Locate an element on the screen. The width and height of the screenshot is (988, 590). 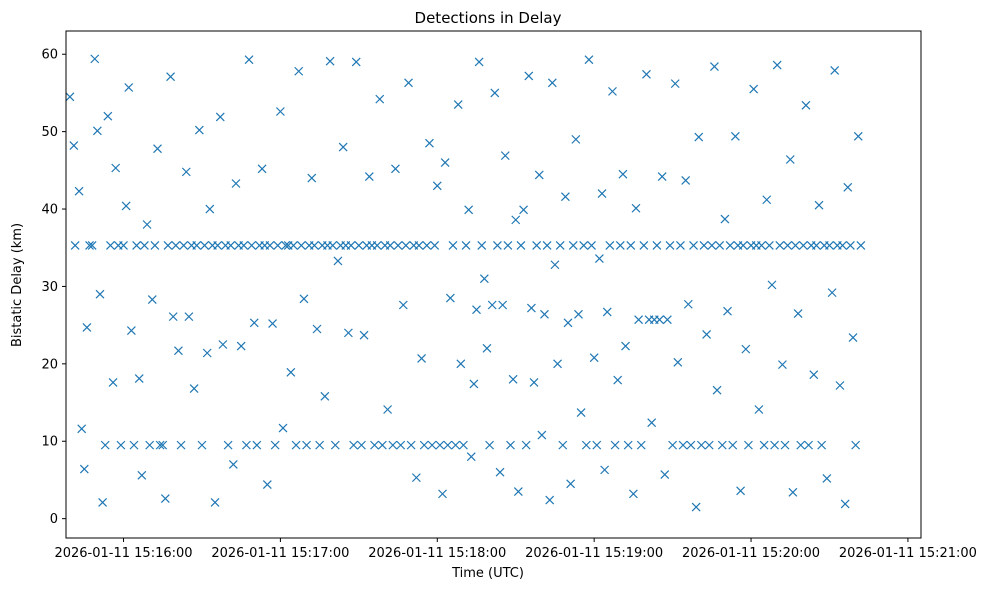
y-tick-label: 40 is located at coordinates (49, 210).